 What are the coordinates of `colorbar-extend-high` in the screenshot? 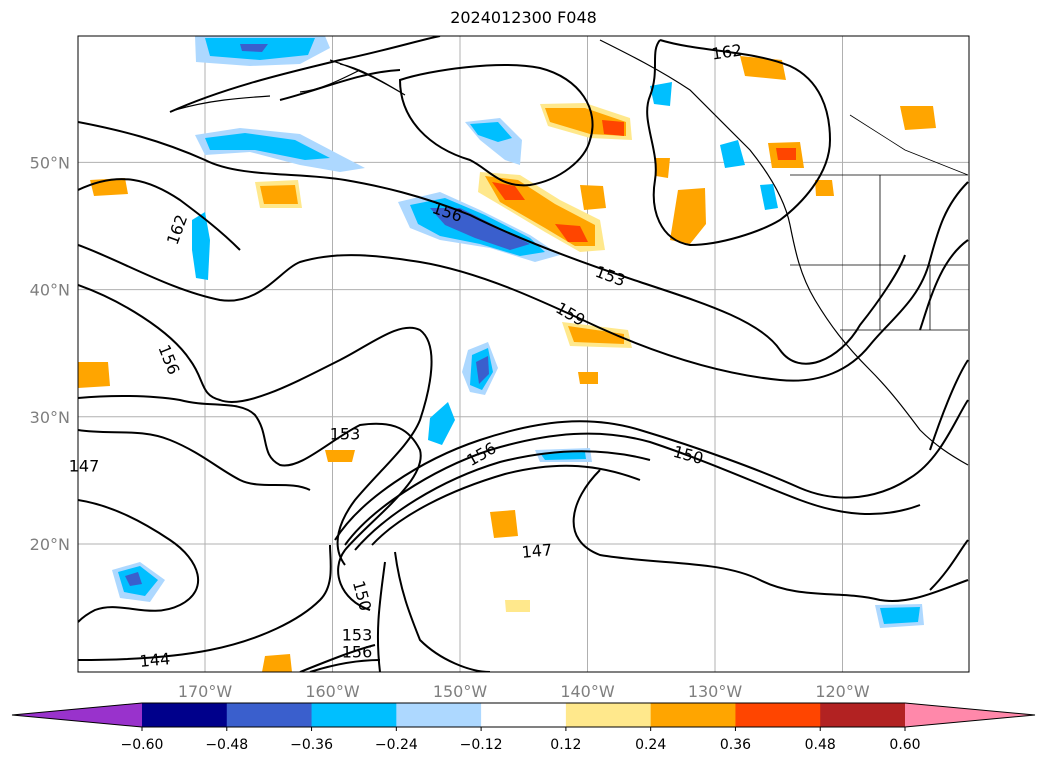 It's located at (970, 715).